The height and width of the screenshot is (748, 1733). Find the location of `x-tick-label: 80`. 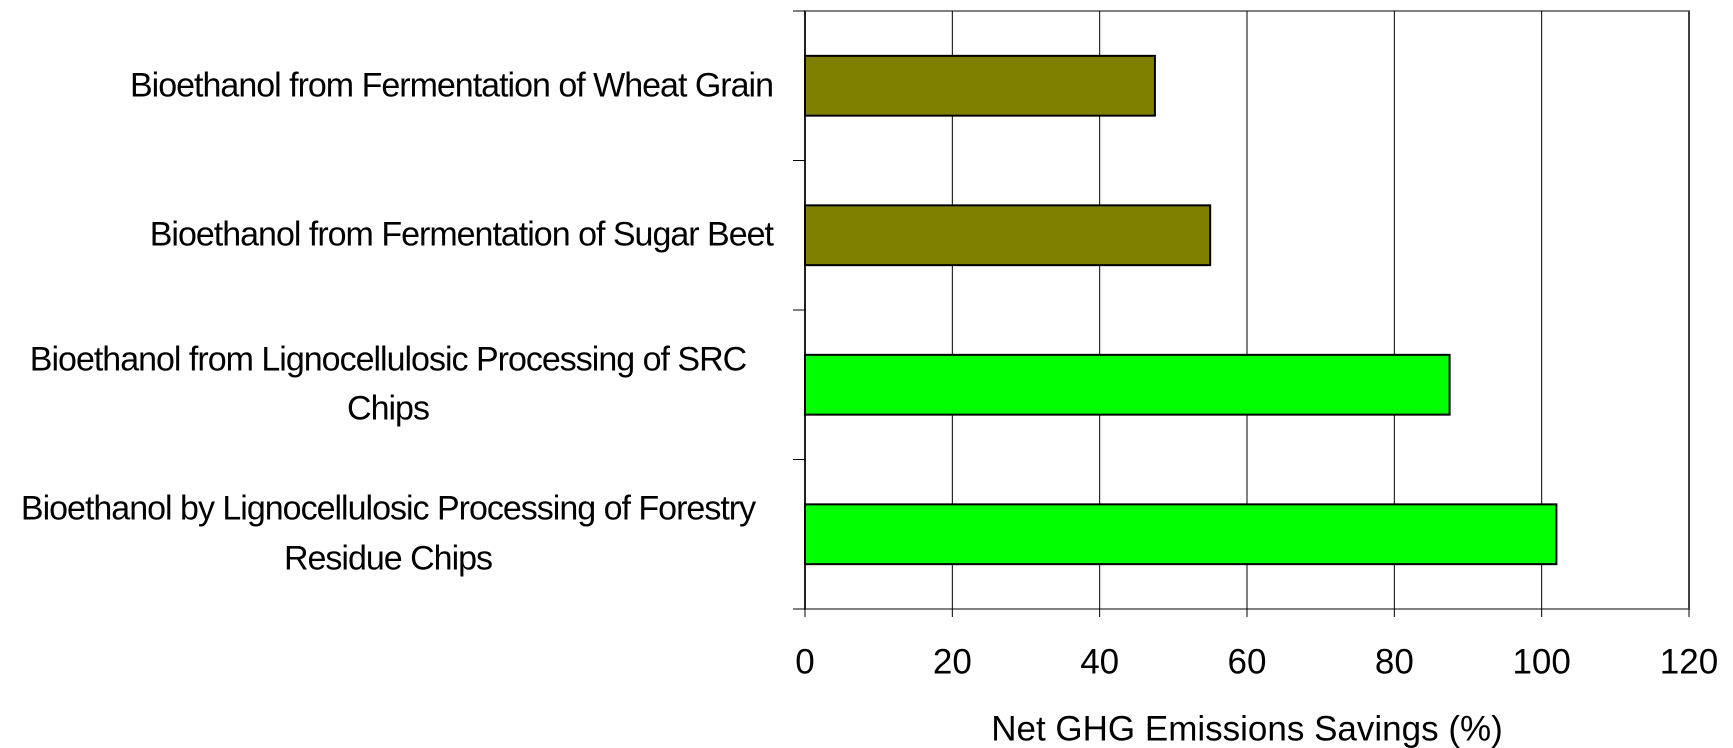

x-tick-label: 80 is located at coordinates (1394, 661).